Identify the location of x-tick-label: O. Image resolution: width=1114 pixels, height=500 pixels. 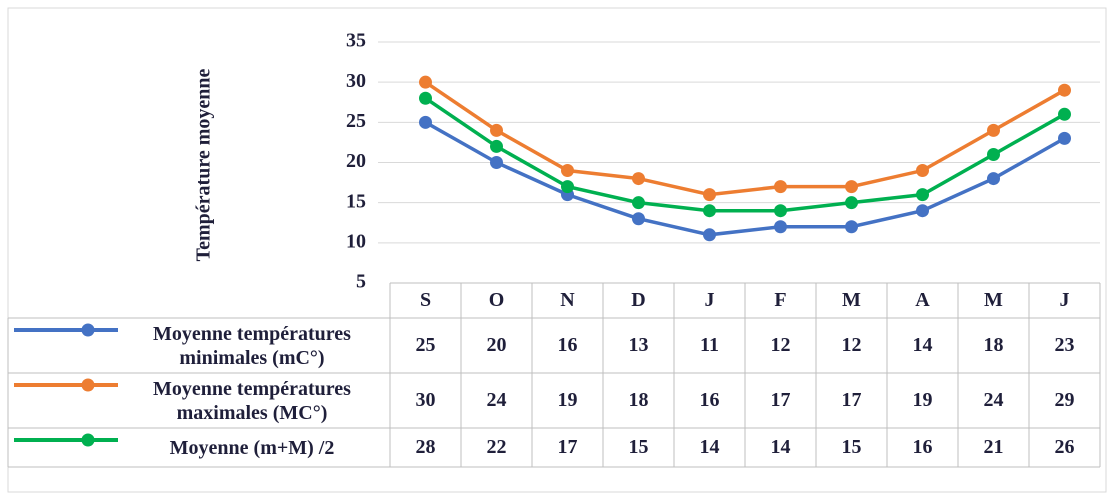
(497, 300).